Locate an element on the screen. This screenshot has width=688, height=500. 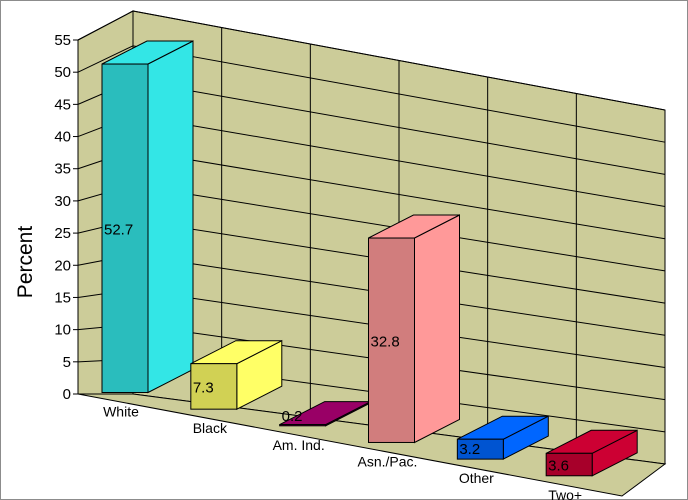
data-label: 3.2 is located at coordinates (469, 449).